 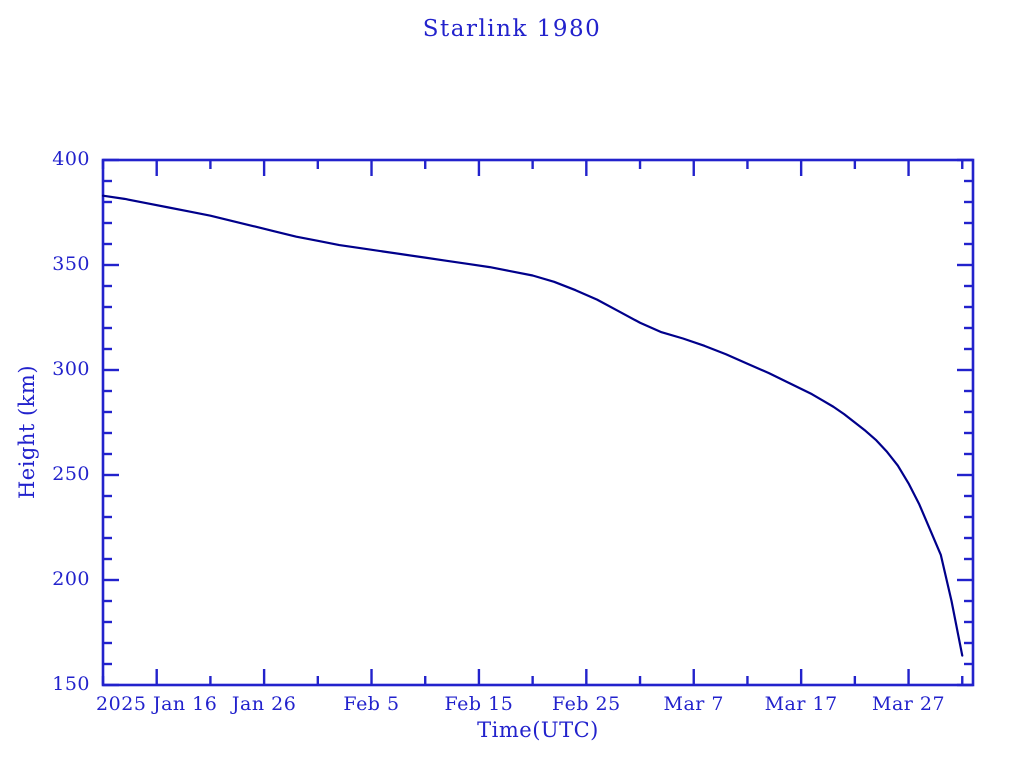 I want to click on y-tick-label: 350, so click(x=71, y=264).